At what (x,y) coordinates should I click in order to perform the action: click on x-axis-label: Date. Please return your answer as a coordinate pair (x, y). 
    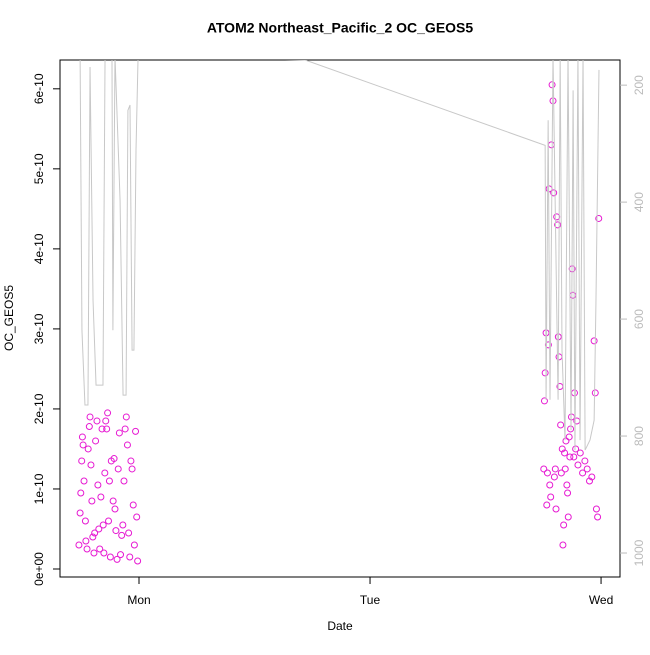
    Looking at the image, I should click on (340, 626).